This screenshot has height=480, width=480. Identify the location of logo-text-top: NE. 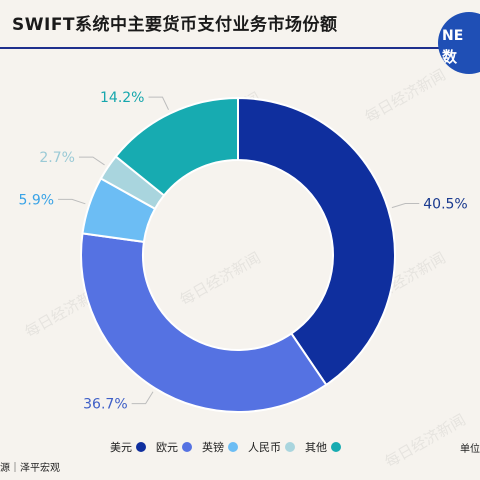
(453, 36).